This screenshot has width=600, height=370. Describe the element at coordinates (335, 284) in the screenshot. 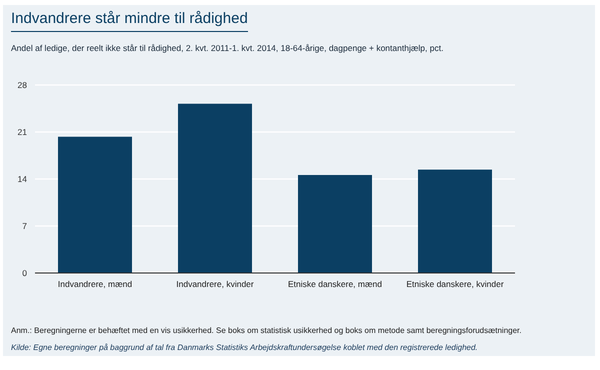

I see `x-tick-label: Etniske danskere, mænd` at that location.